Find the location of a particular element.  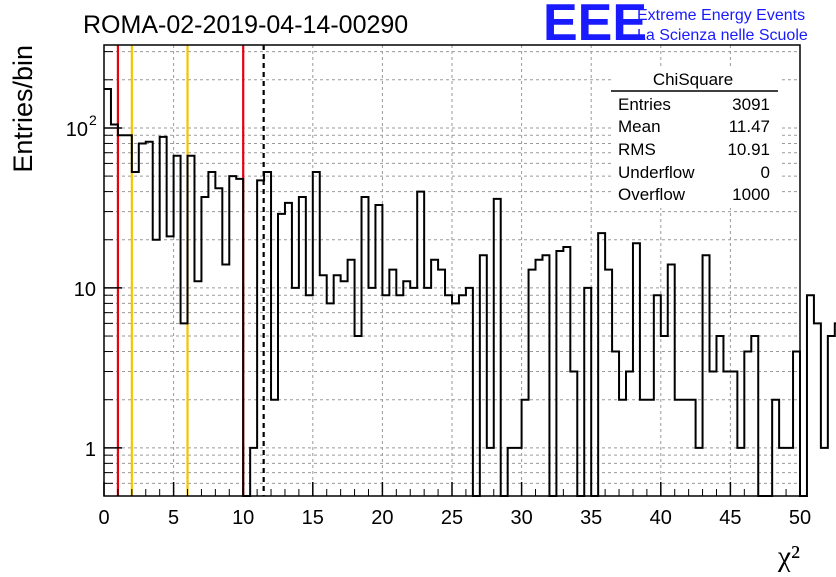

stat-value-underflow: 0 is located at coordinates (765, 172).